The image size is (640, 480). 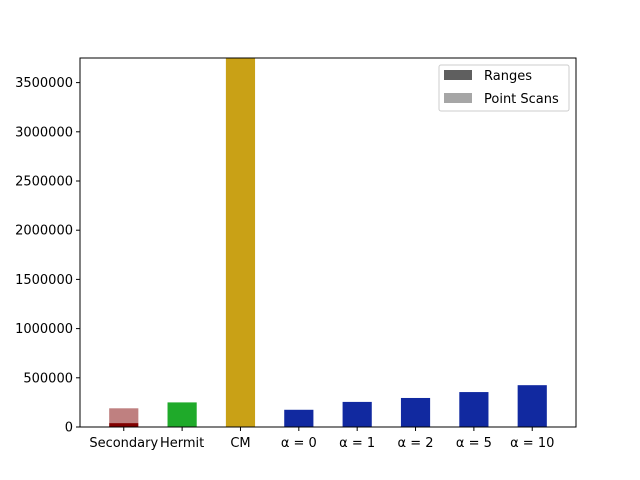 What do you see at coordinates (458, 75) in the screenshot?
I see `legend-swatch-ranges` at bounding box center [458, 75].